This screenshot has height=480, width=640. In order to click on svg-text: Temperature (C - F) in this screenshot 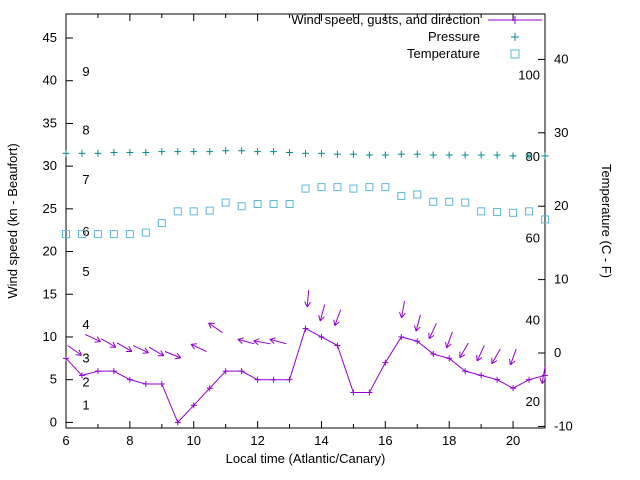, I will do `click(606, 221)`.